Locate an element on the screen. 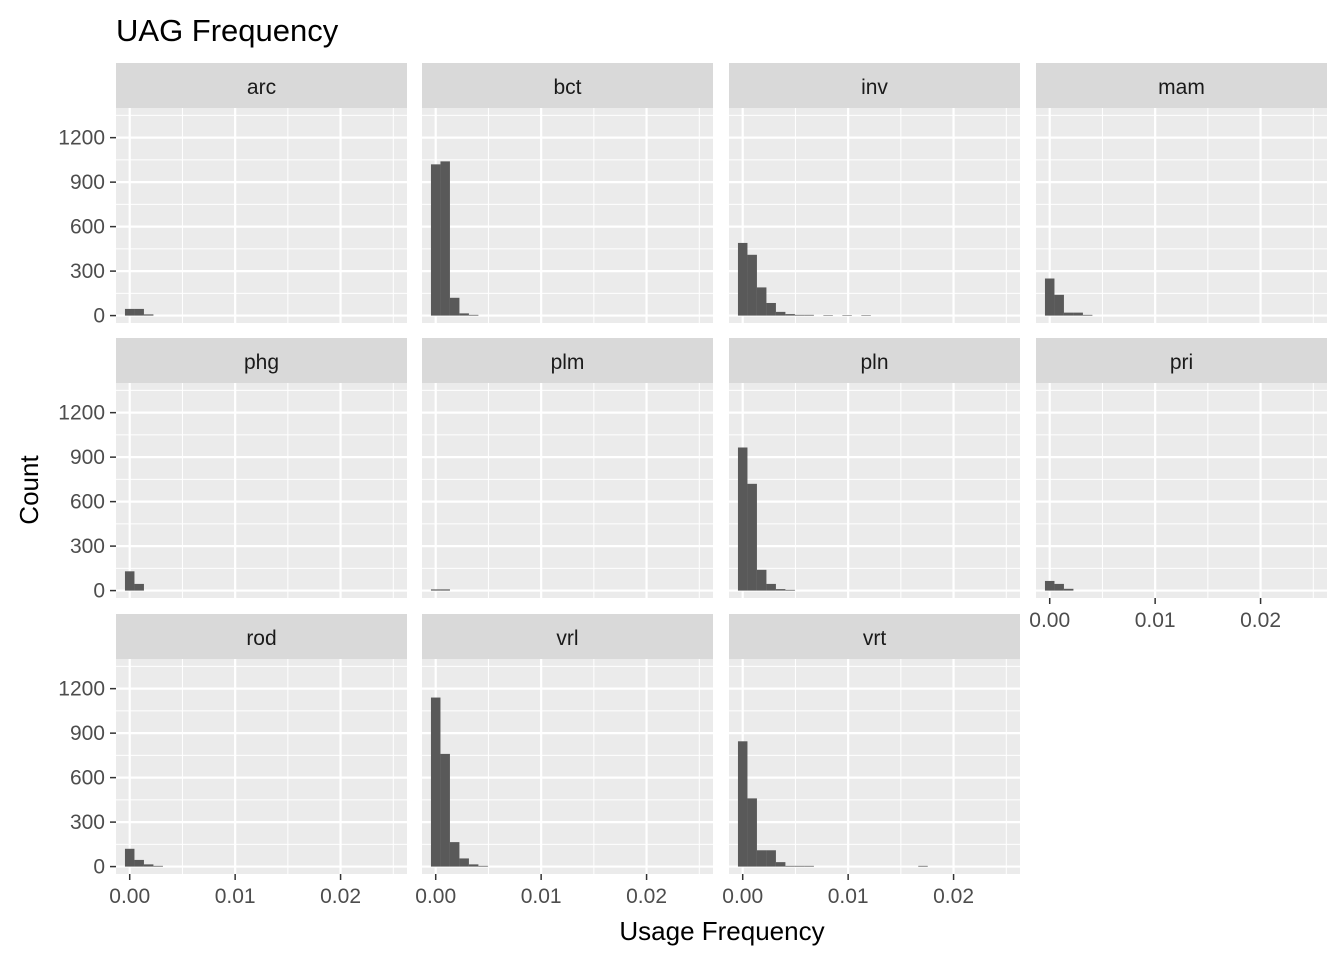 Image resolution: width=1344 pixels, height=960 pixels. strip-label: phg is located at coordinates (261, 362).